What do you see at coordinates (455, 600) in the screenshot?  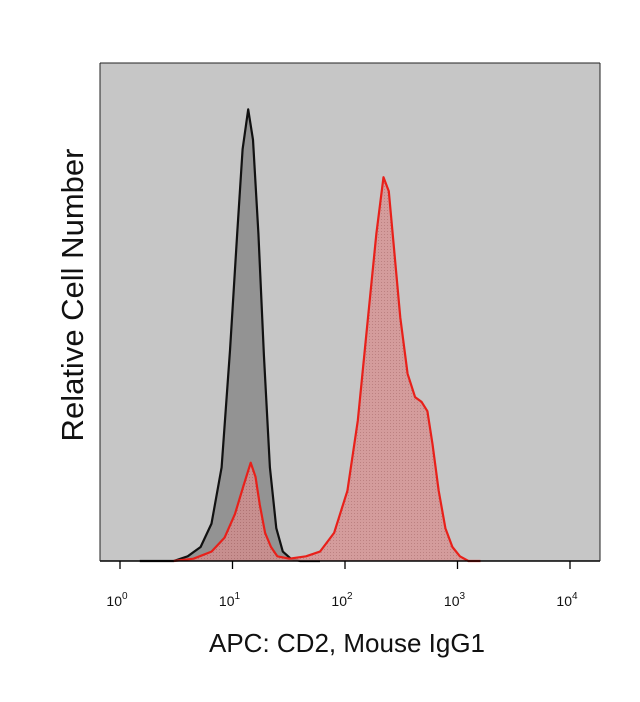 I see `x-tick-label: 10³` at bounding box center [455, 600].